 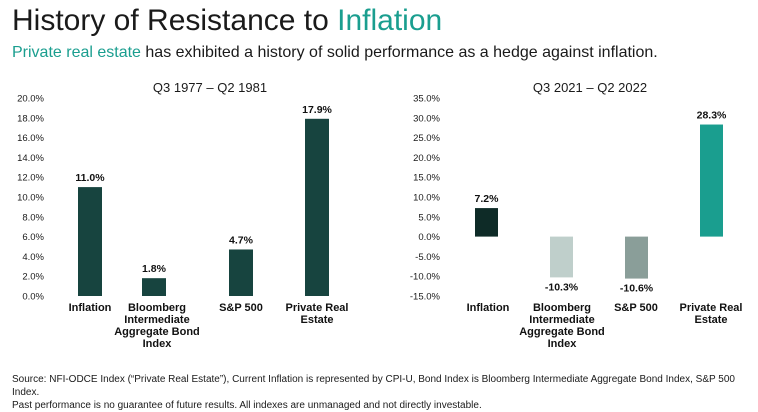 I want to click on chart-2-ytick-label: 0.0%, so click(x=429, y=237).